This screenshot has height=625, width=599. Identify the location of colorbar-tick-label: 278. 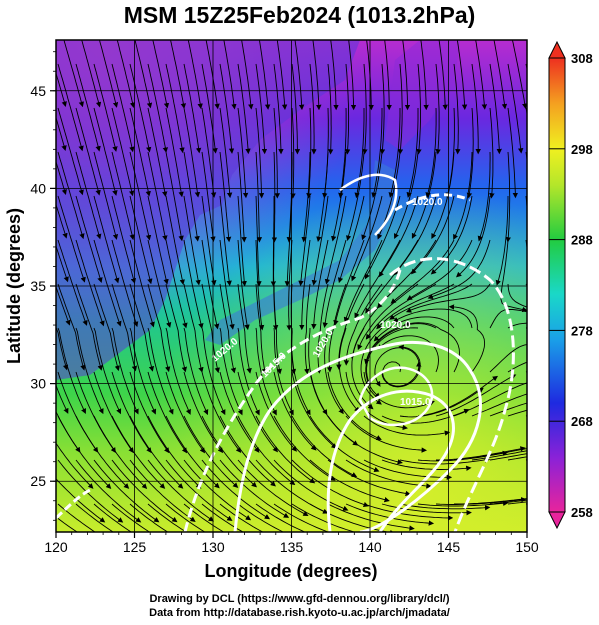
(582, 330).